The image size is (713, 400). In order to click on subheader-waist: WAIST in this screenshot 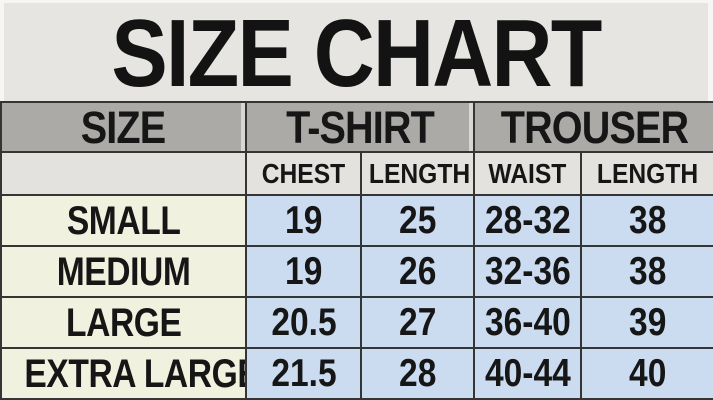, I will do `click(527, 173)`.